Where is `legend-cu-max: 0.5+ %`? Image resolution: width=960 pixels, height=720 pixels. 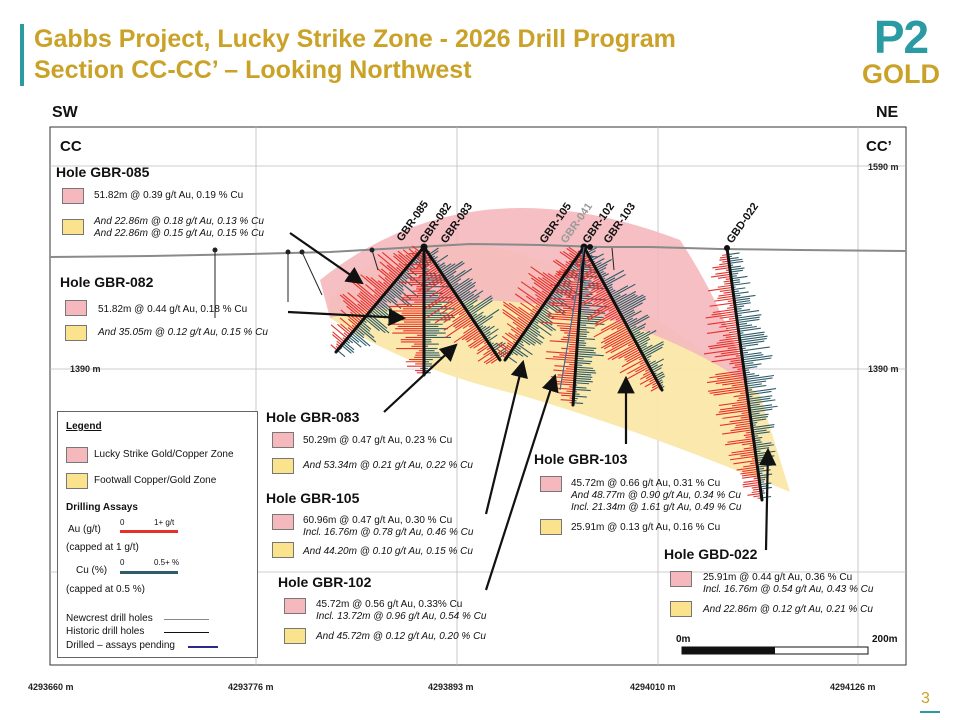 legend-cu-max: 0.5+ % is located at coordinates (167, 562).